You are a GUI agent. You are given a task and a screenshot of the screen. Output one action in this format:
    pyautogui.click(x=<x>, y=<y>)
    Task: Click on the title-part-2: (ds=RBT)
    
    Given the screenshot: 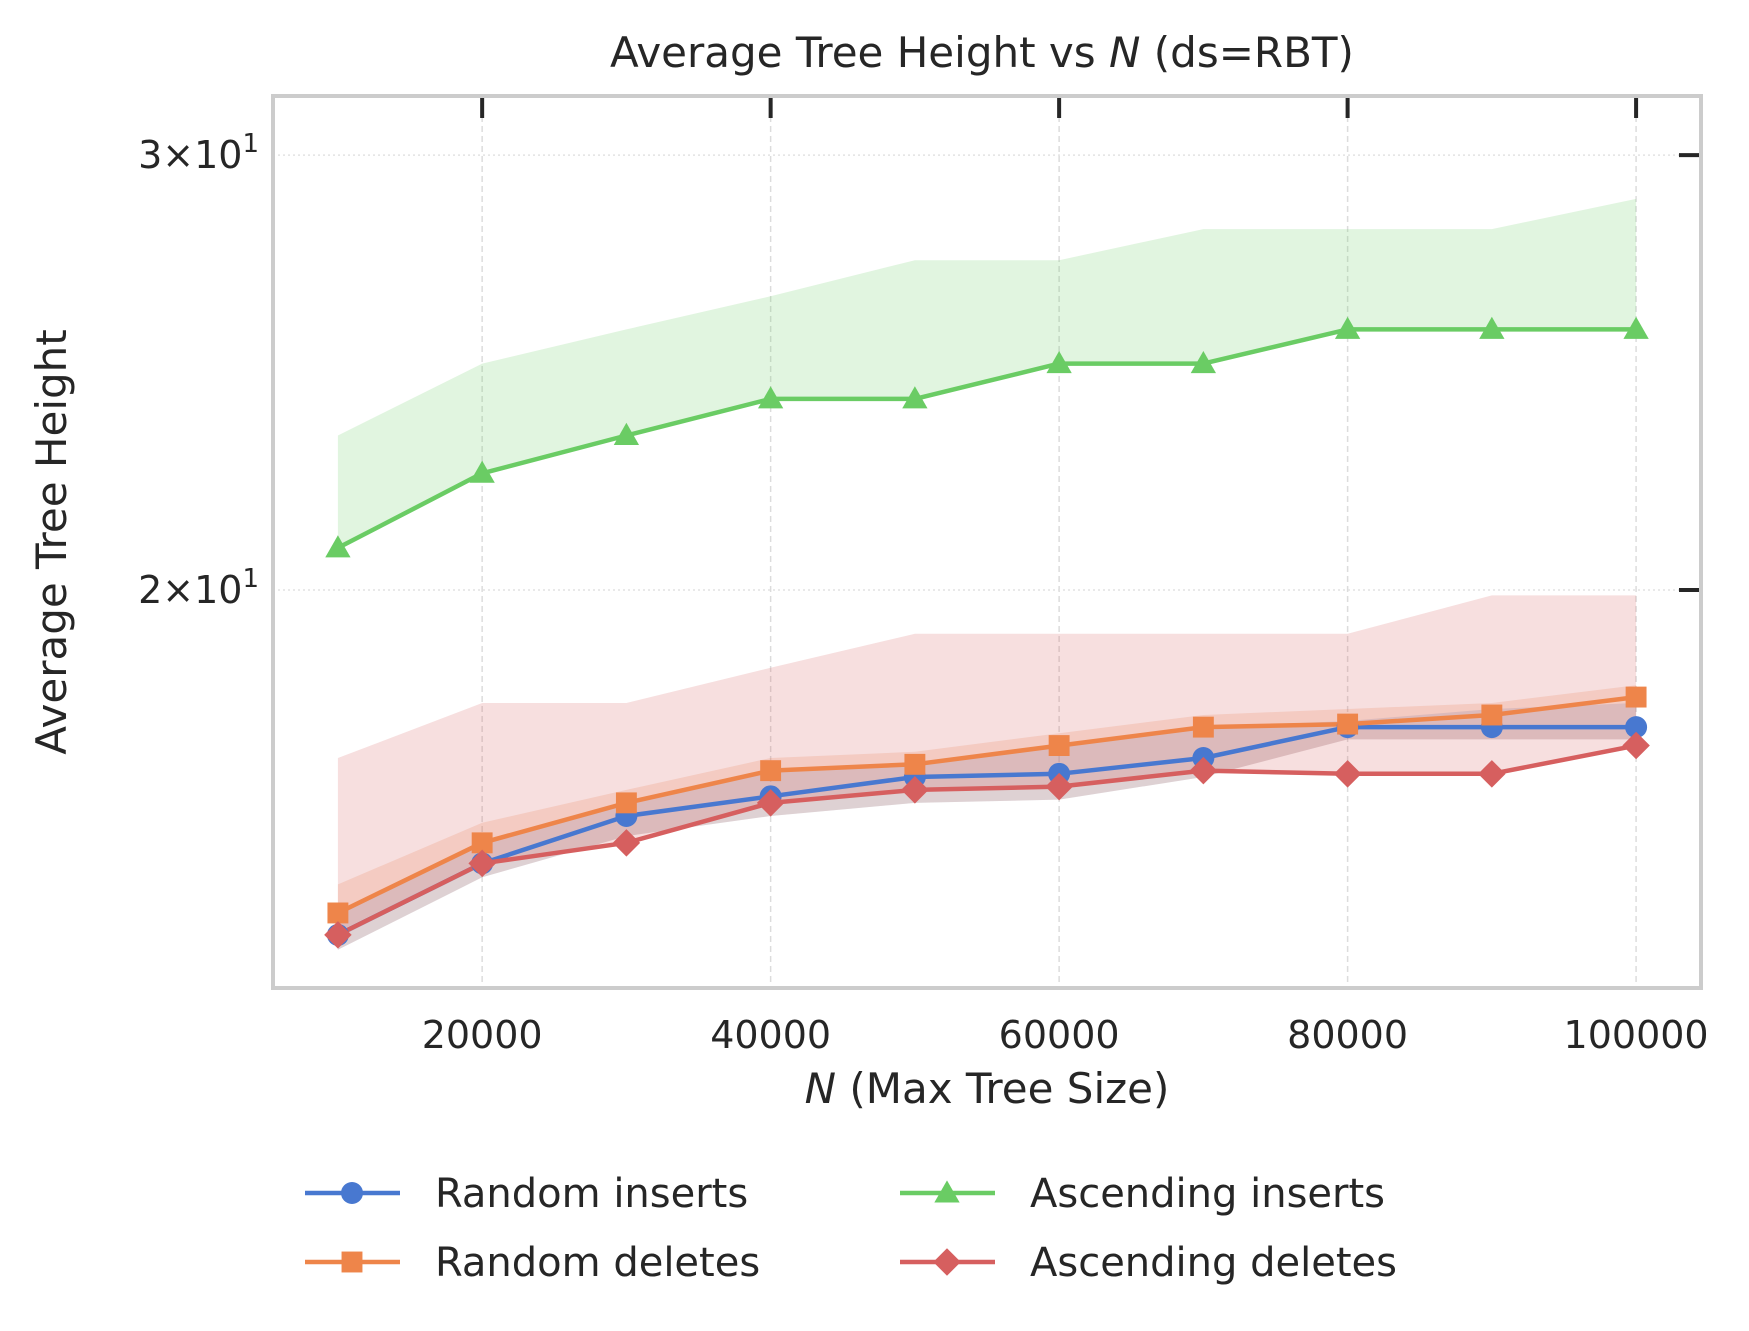 What is the action you would take?
    pyautogui.click(x=1247, y=52)
    